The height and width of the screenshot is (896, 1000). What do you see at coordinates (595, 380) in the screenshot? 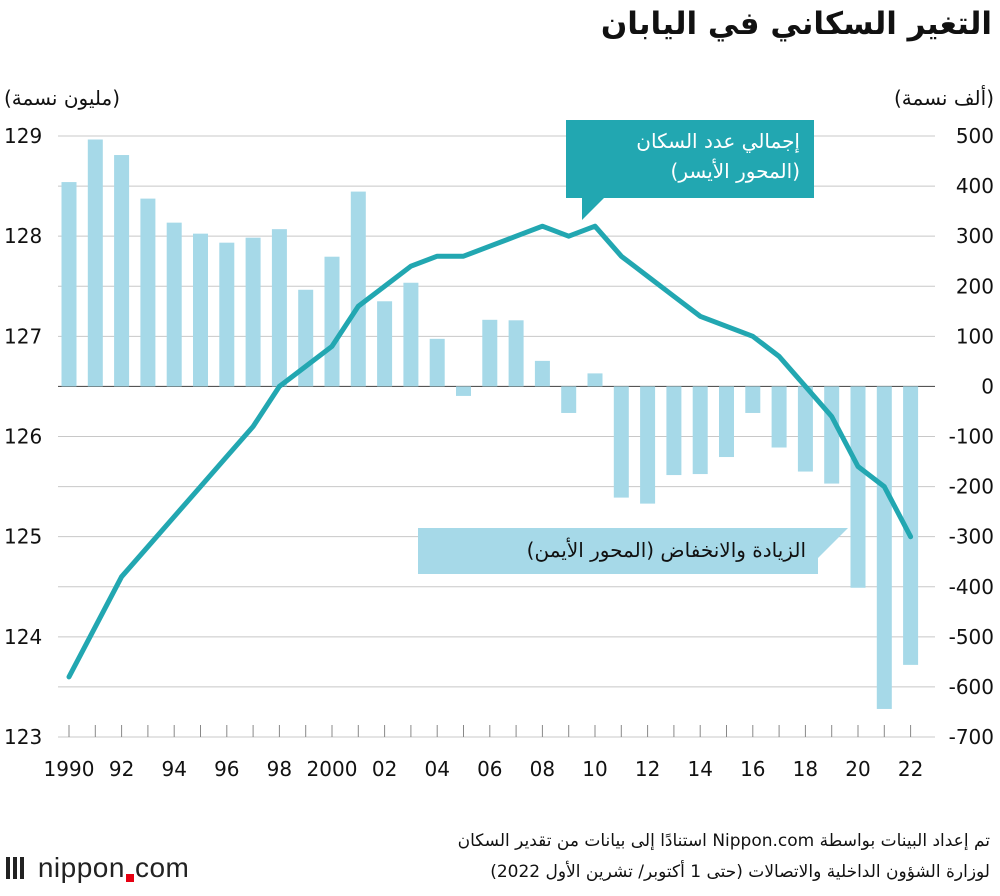
I see `bar-2010` at bounding box center [595, 380].